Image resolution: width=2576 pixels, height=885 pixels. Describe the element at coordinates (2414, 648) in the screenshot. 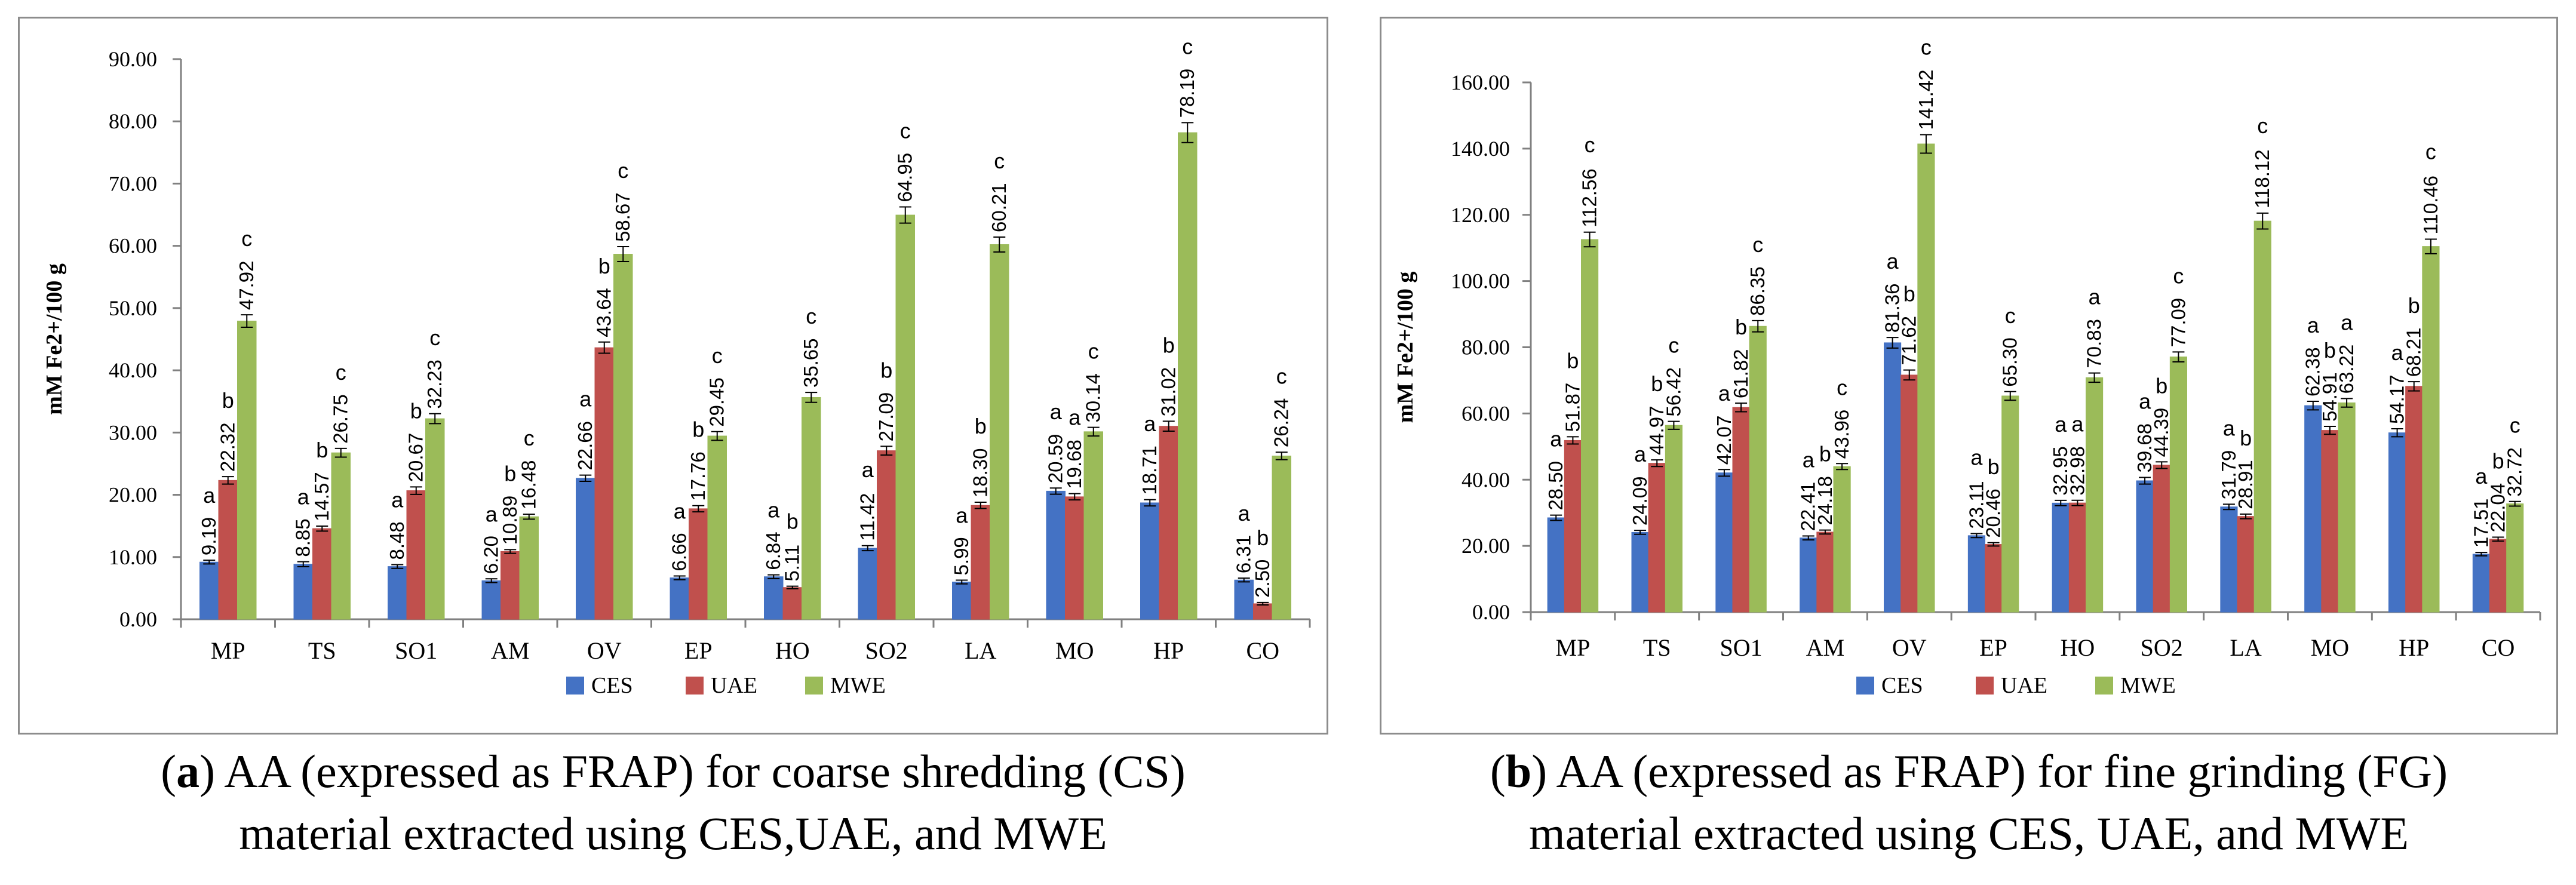

I see `category-label: HP` at that location.